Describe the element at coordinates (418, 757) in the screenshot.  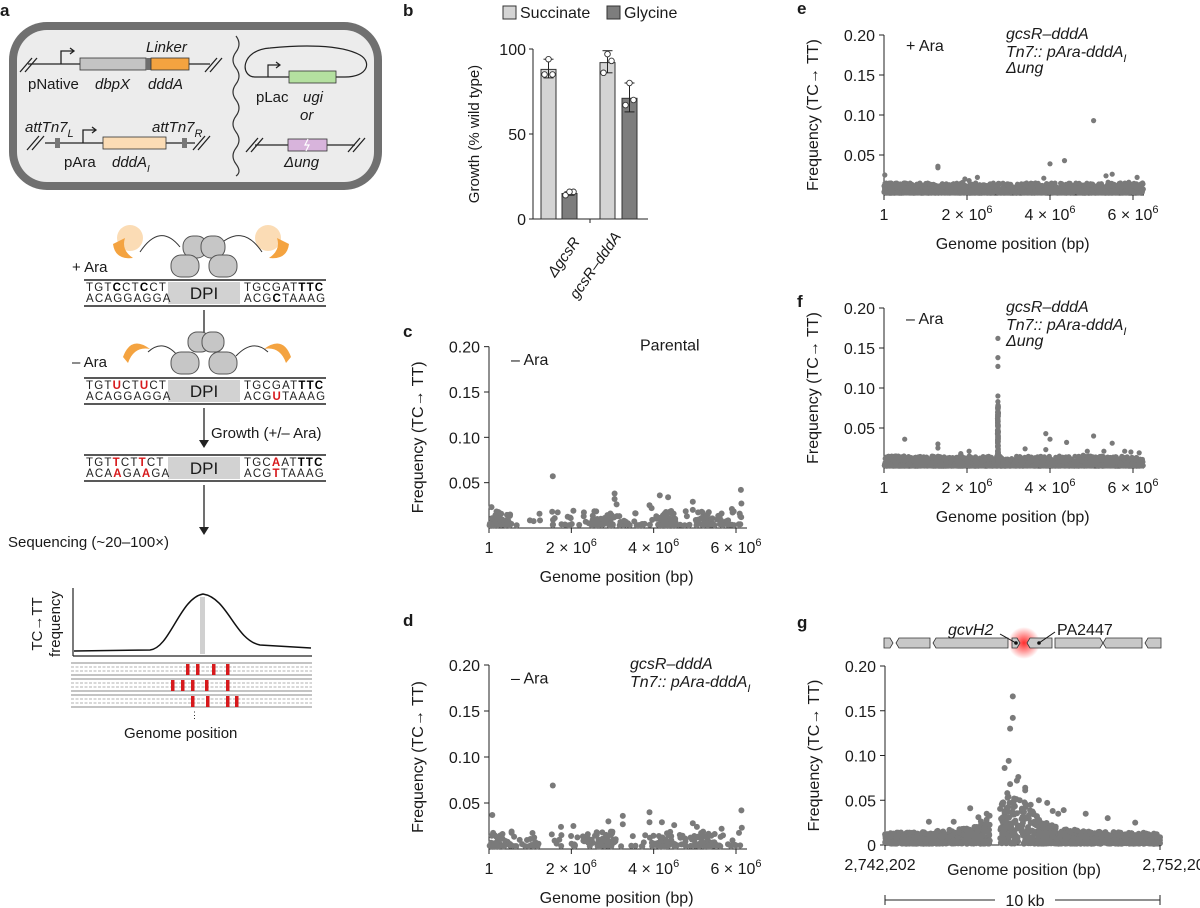
I see `y-axis-label: Frequency (TC→ TT)` at that location.